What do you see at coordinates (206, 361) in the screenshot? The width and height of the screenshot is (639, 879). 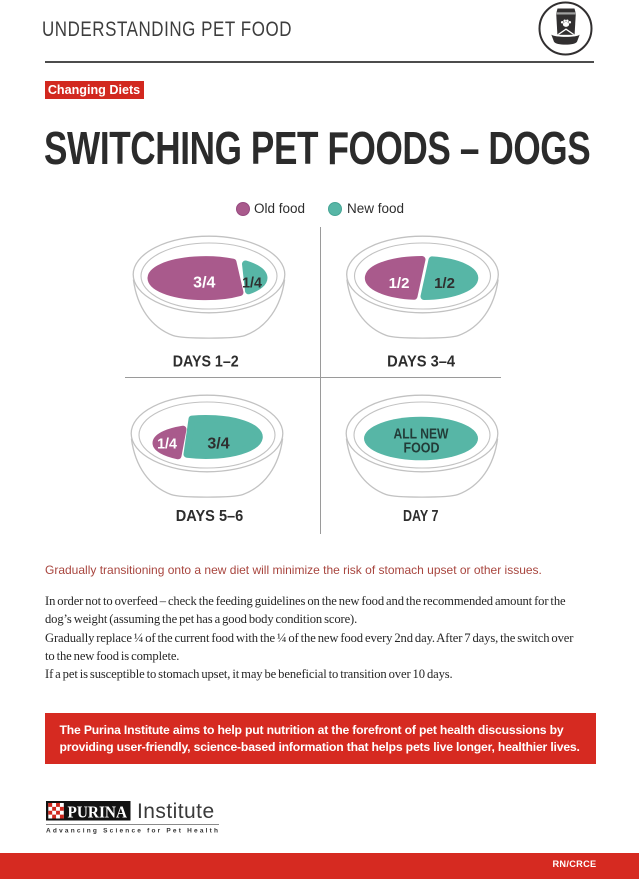 I see `svg-text: DAYS 1–2` at bounding box center [206, 361].